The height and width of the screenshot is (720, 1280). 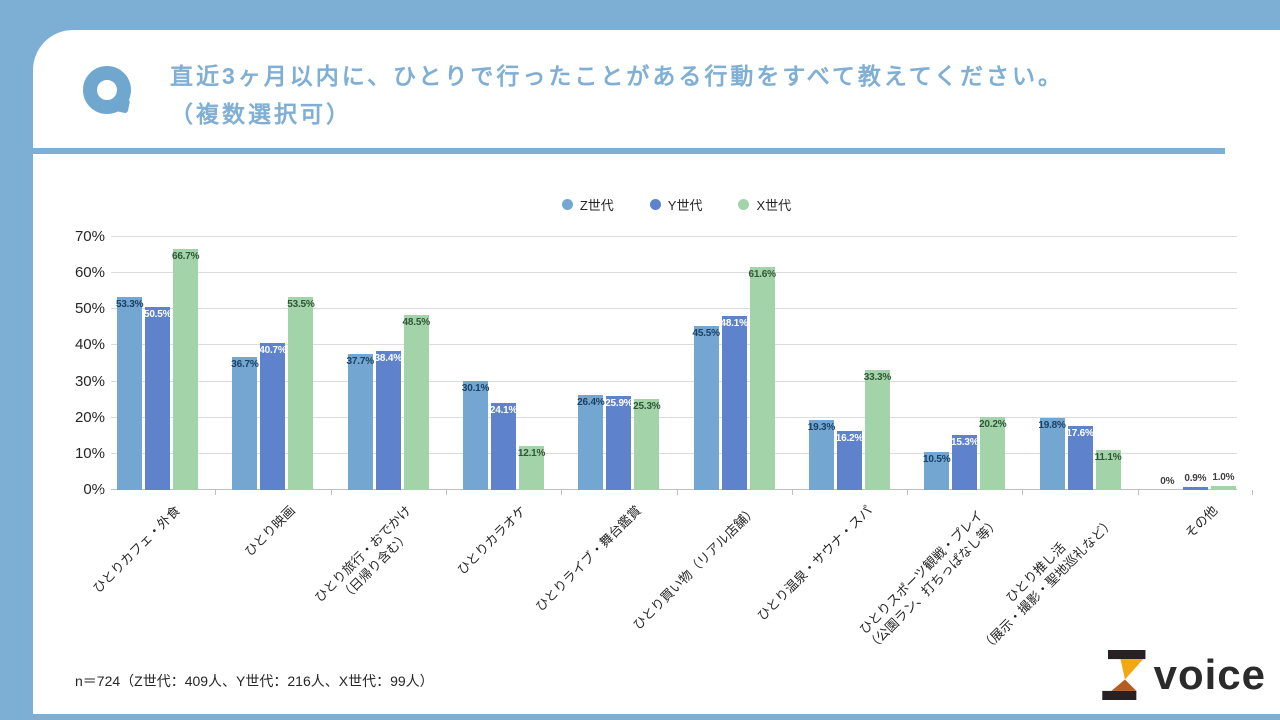 I want to click on y-axis-tick-label: 50%, so click(x=89, y=309).